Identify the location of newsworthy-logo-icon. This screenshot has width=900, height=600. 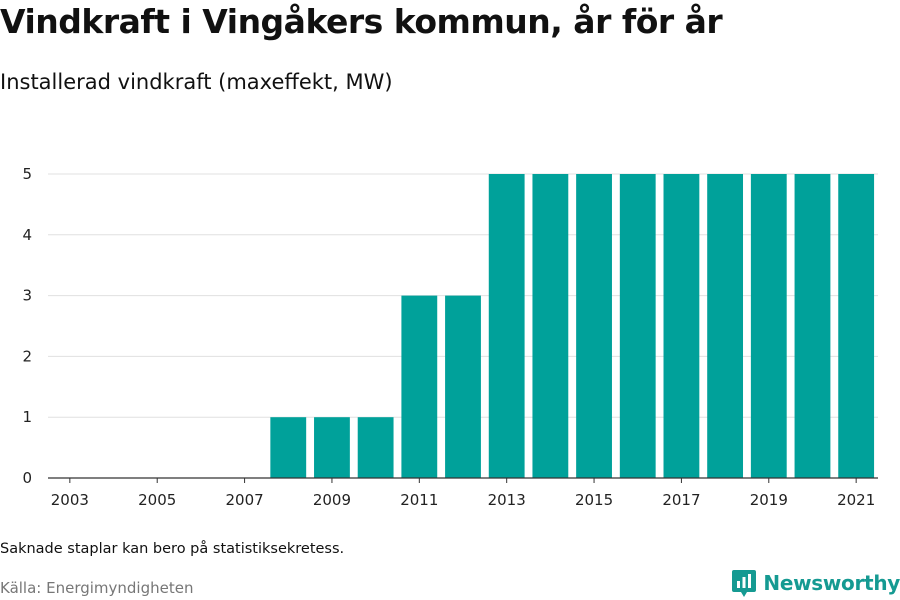
(744, 583).